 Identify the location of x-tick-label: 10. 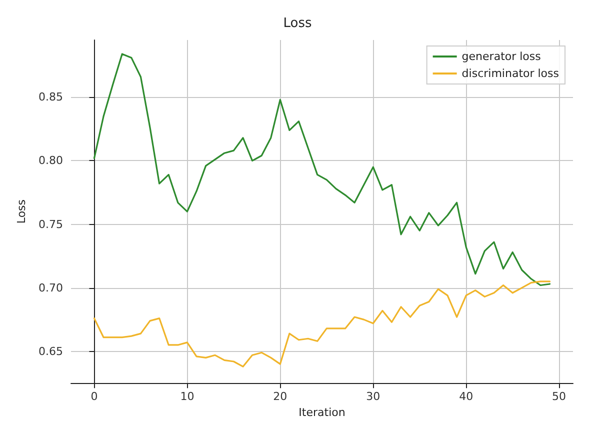
(187, 397).